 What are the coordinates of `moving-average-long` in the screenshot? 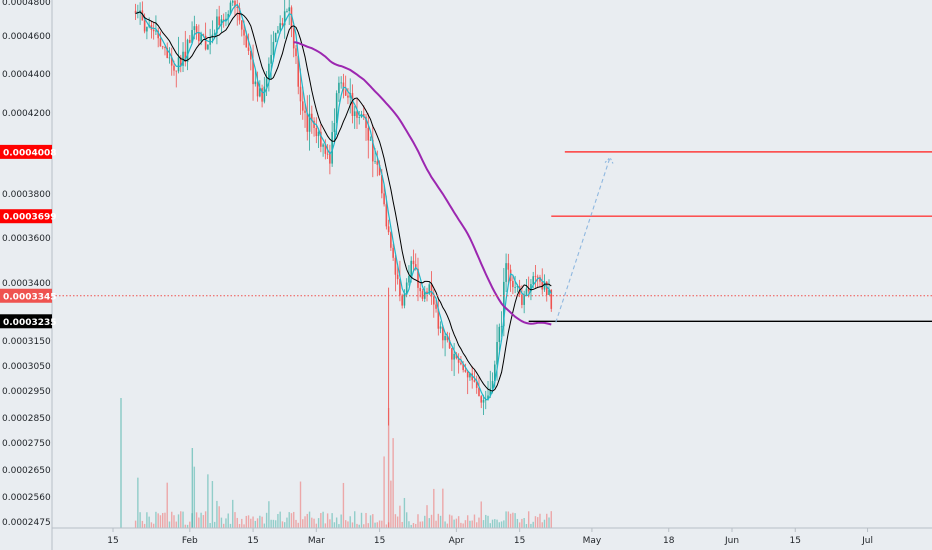 It's located at (422, 183).